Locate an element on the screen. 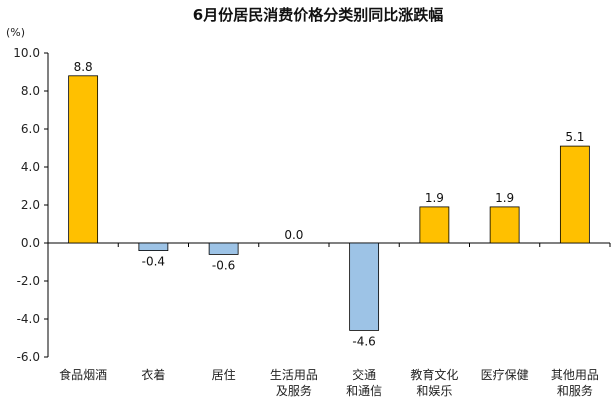 The width and height of the screenshot is (614, 403). y-tick-label: 10.0 is located at coordinates (26, 53).